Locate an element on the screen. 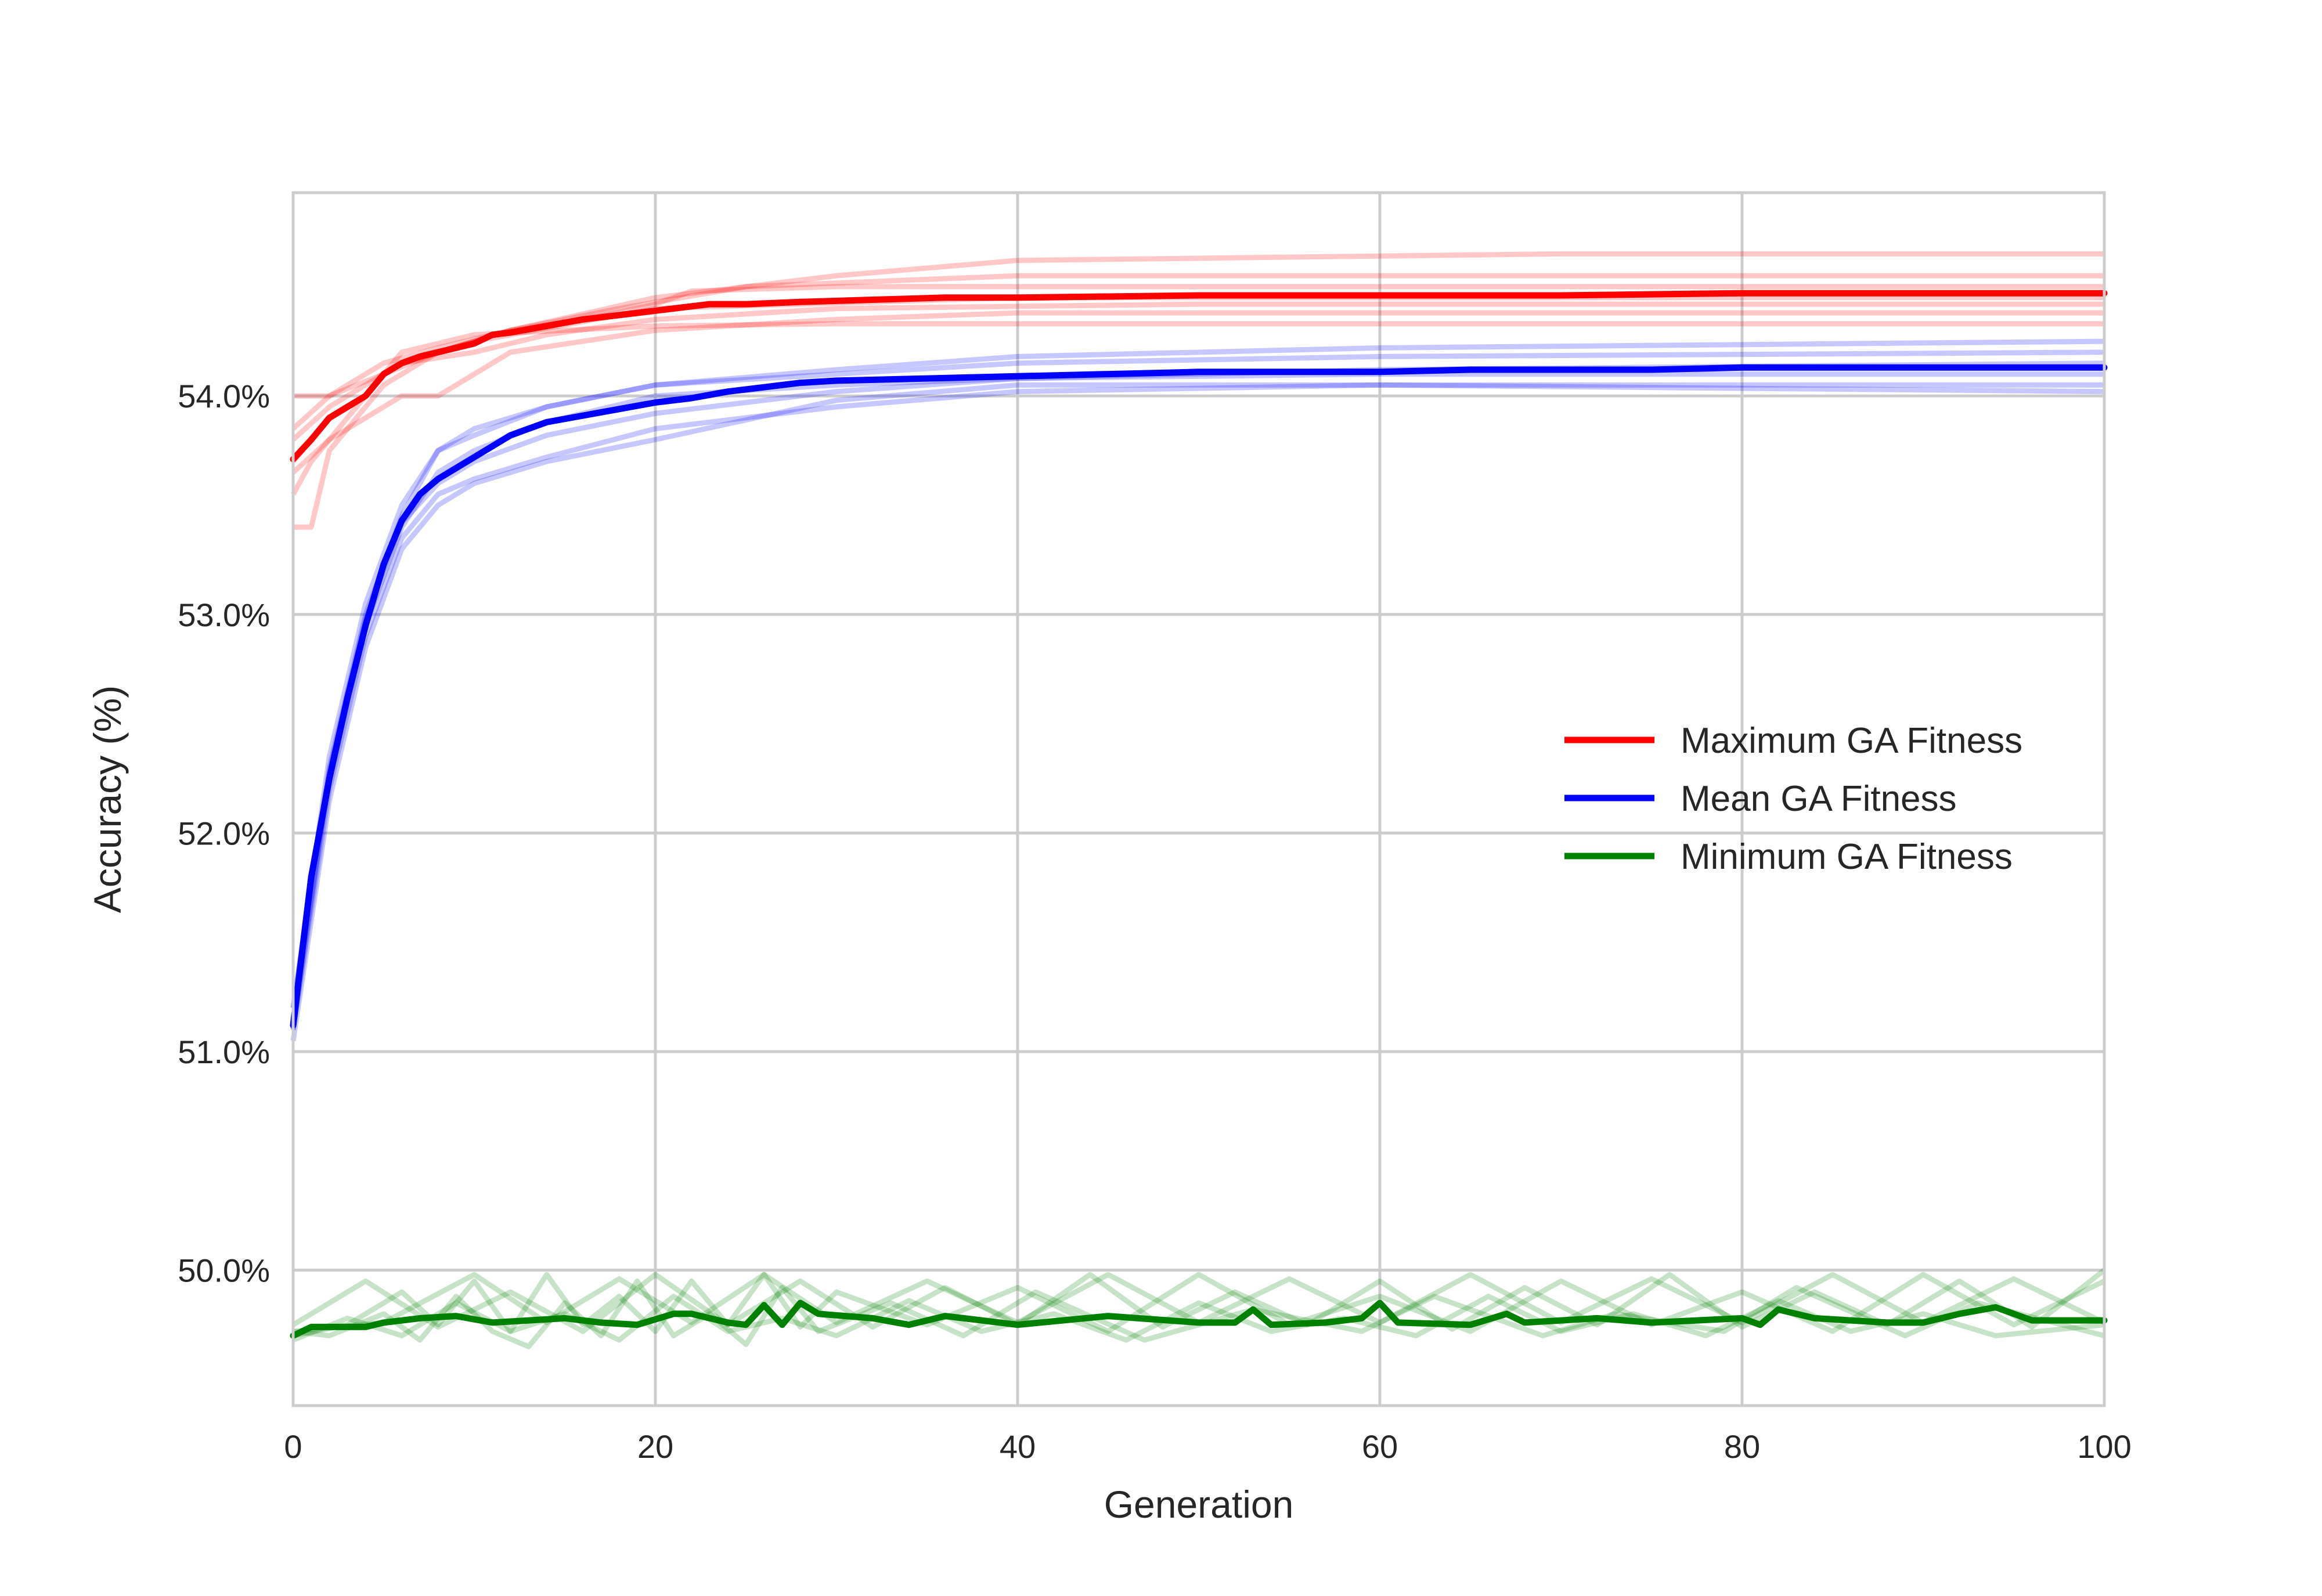  x-tick-label: 100 is located at coordinates (2104, 1447).